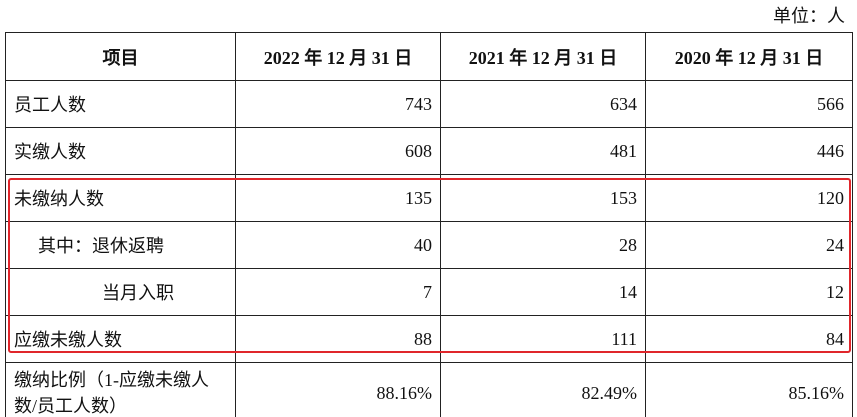  What do you see at coordinates (338, 245) in the screenshot?
I see `value-cell: 40` at bounding box center [338, 245].